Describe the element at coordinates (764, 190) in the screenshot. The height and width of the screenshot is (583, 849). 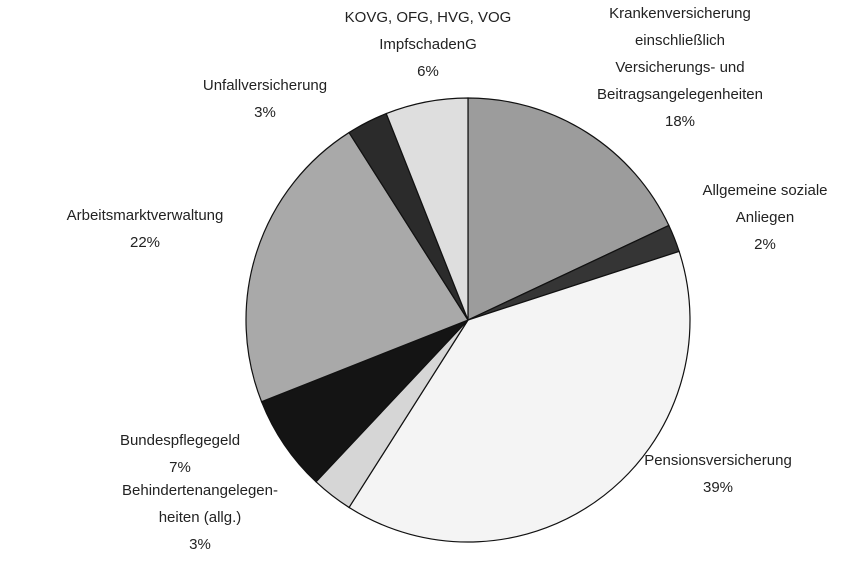
I see `label-line: Allgemeine soziale` at that location.